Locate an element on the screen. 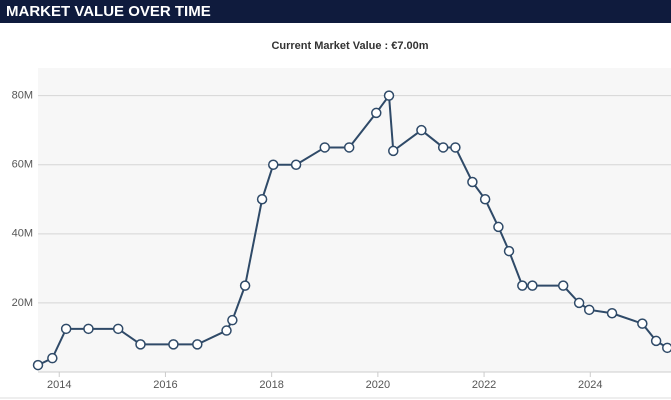 The height and width of the screenshot is (400, 671). x-tick-label: 2022 is located at coordinates (484, 385).